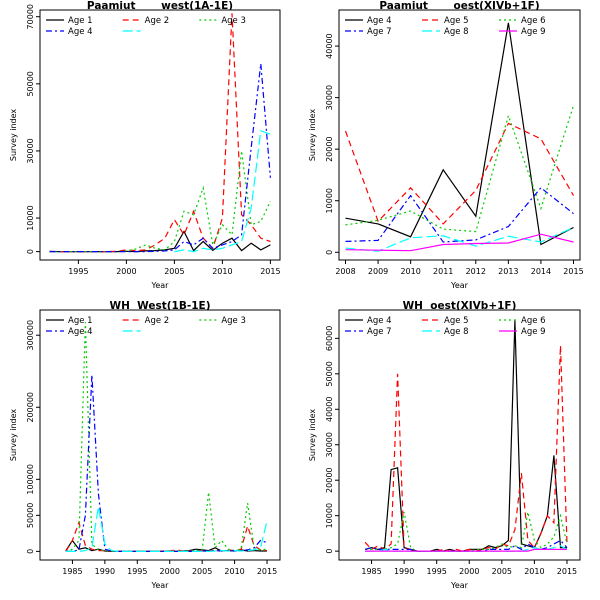 The image size is (600, 600). What do you see at coordinates (80, 21) in the screenshot?
I see `legend-label: Age 1` at bounding box center [80, 21].